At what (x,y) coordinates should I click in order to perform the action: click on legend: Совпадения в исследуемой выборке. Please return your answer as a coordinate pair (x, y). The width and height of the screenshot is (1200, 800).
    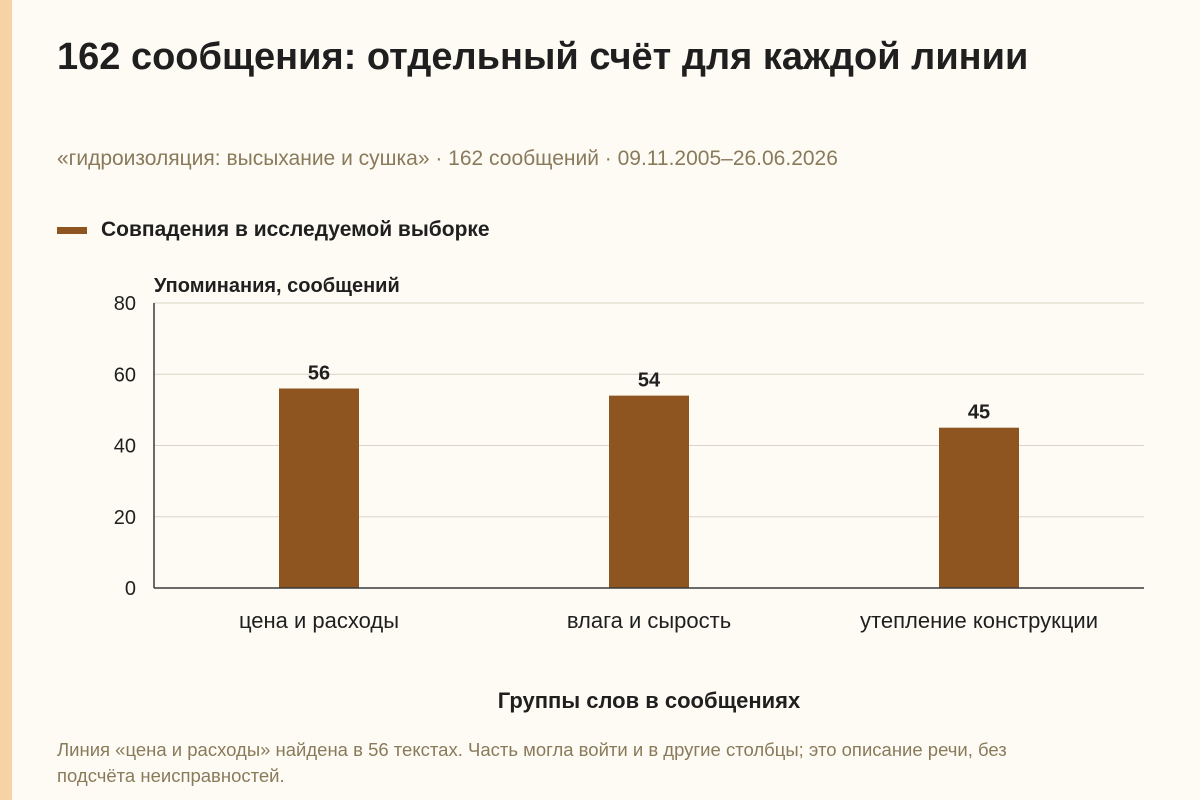
    Looking at the image, I should click on (273, 230).